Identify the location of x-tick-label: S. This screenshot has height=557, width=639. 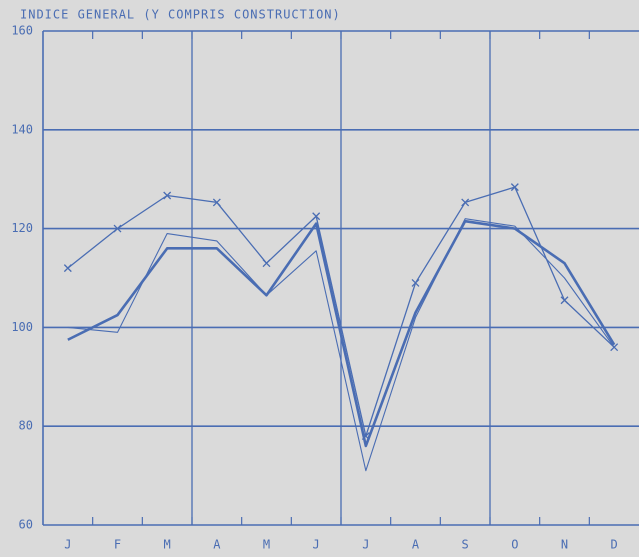
(465, 545).